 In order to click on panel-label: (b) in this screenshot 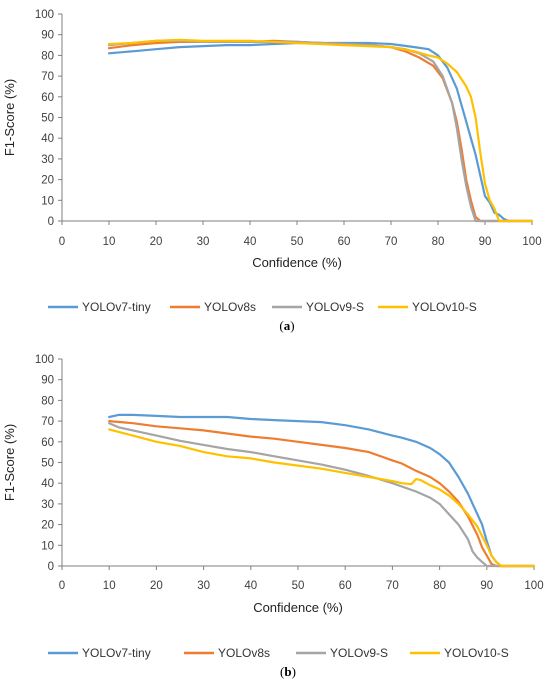, I will do `click(288, 671)`.